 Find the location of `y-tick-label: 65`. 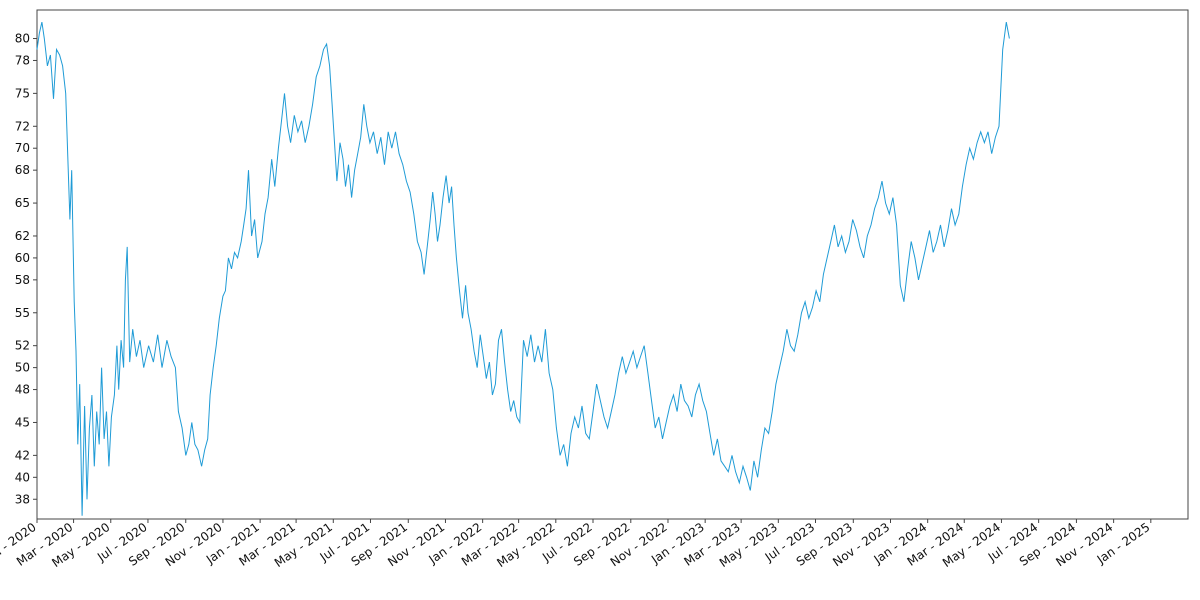

y-tick-label: 65 is located at coordinates (22, 203).